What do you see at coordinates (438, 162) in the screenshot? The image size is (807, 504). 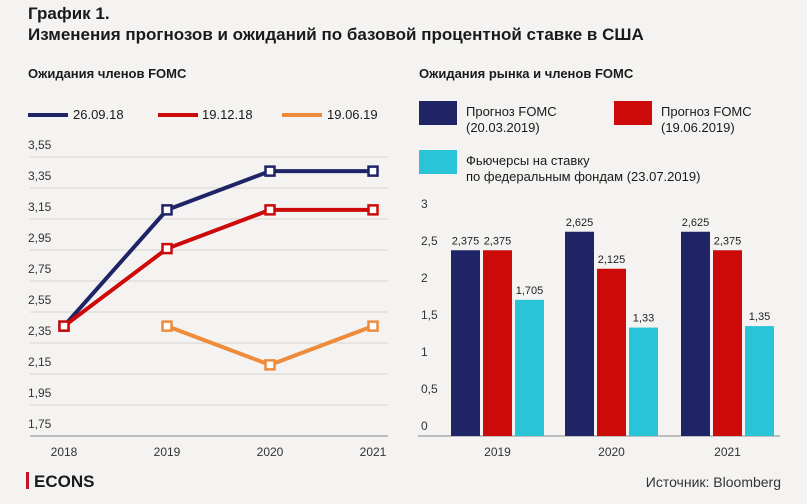 I see `legend-swatch-futures` at bounding box center [438, 162].